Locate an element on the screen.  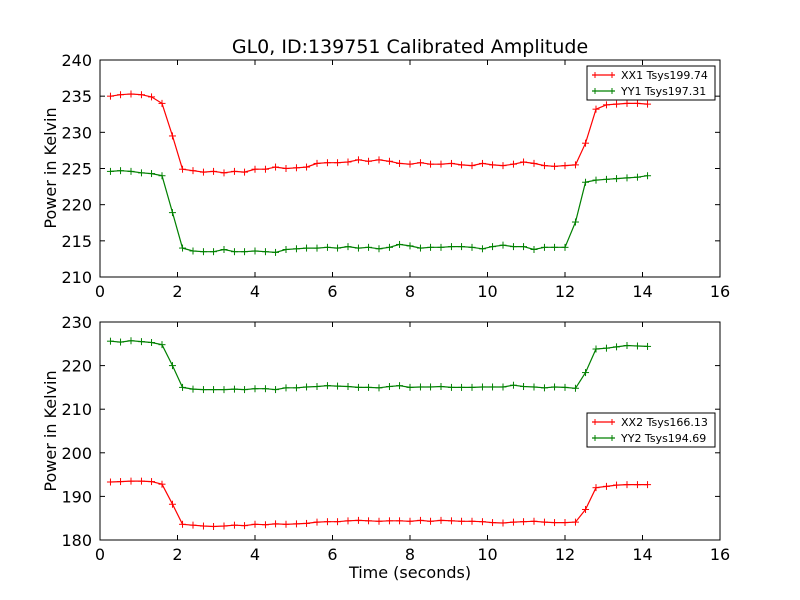
top-y-tick-label: 235 is located at coordinates (76, 96).